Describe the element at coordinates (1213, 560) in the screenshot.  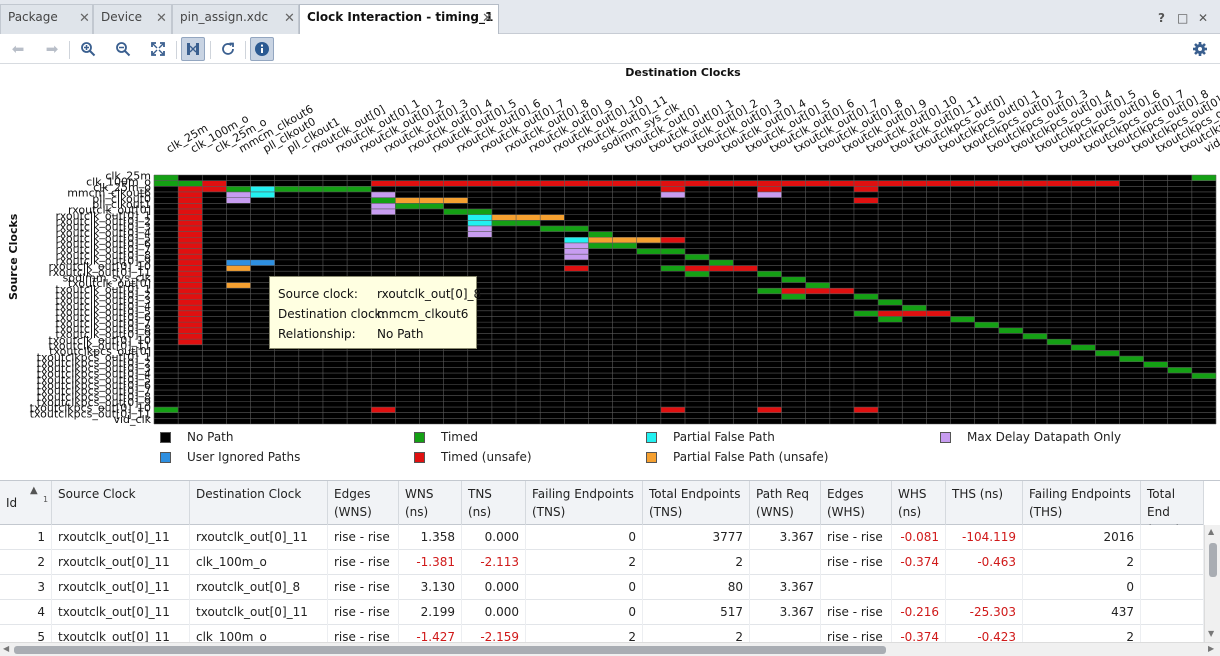
I see `scroll-thumb` at that location.